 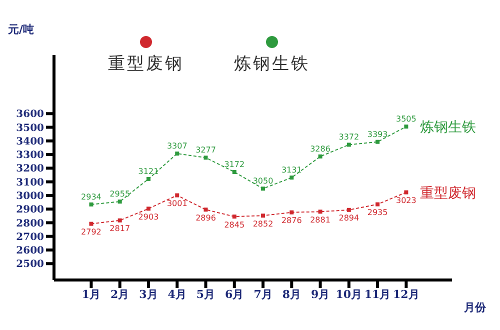 What do you see at coordinates (91, 197) in the screenshot?
I see `data-label: 2934` at bounding box center [91, 197].